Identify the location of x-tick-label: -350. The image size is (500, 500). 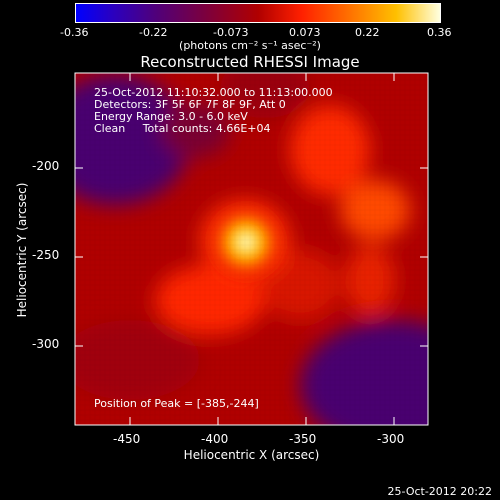
(303, 439).